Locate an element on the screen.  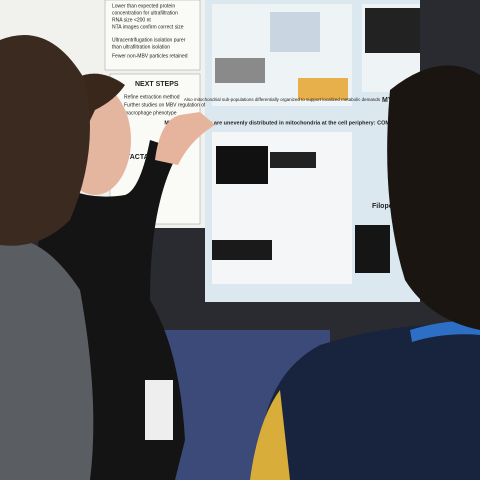
heading: Filopo is located at coordinates (382, 206).